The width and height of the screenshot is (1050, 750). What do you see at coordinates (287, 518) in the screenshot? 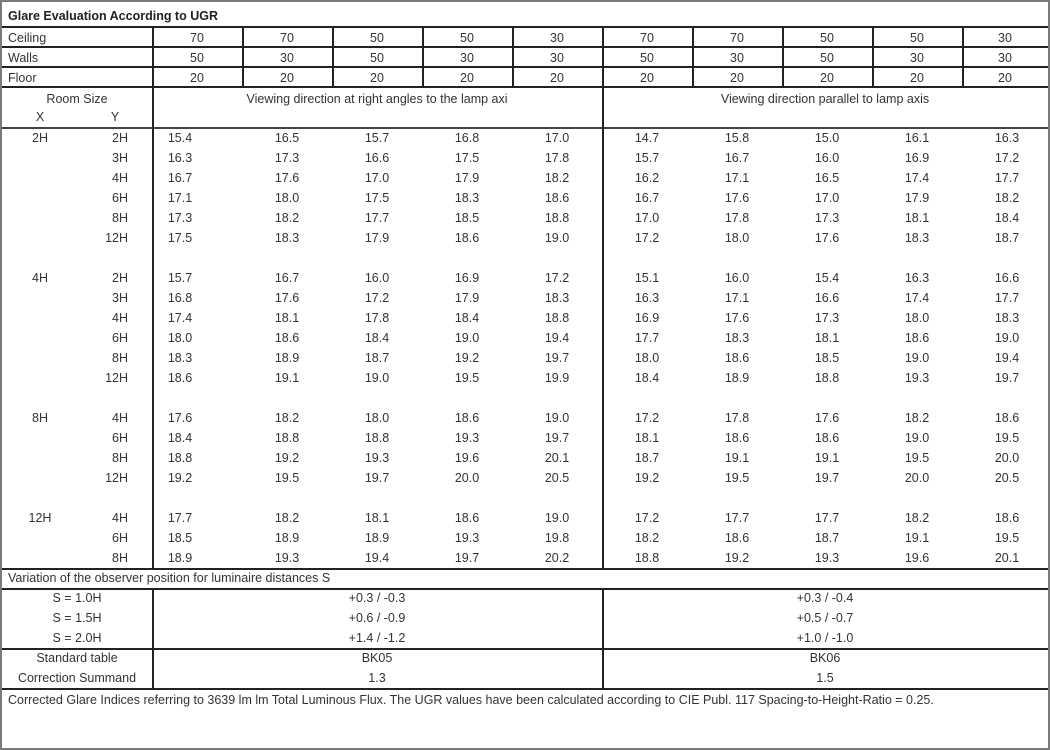
I see `ugr-value-perpendicular: 18.2` at bounding box center [287, 518].